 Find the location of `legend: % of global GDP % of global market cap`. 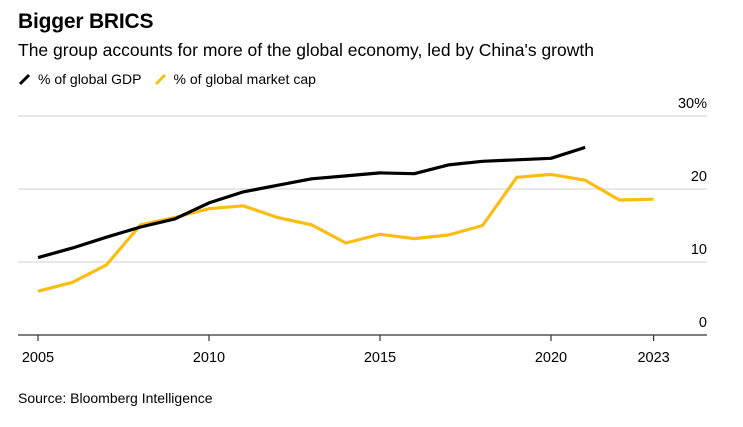

legend: % of global GDP % of global market cap is located at coordinates (173, 79).